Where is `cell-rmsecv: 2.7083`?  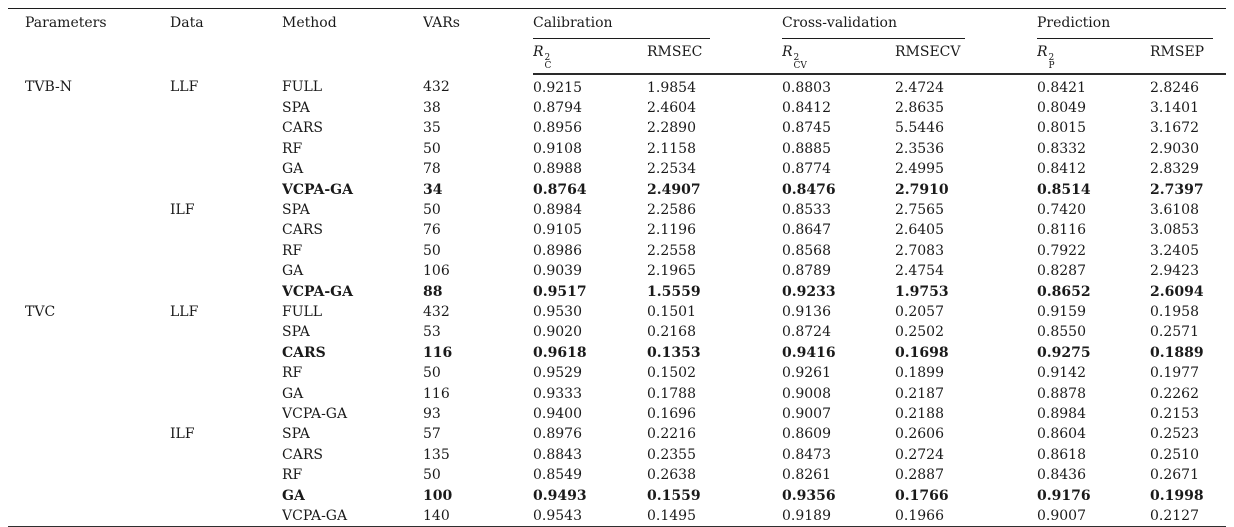
cell-rmsecv: 2.7083 is located at coordinates (919, 250).